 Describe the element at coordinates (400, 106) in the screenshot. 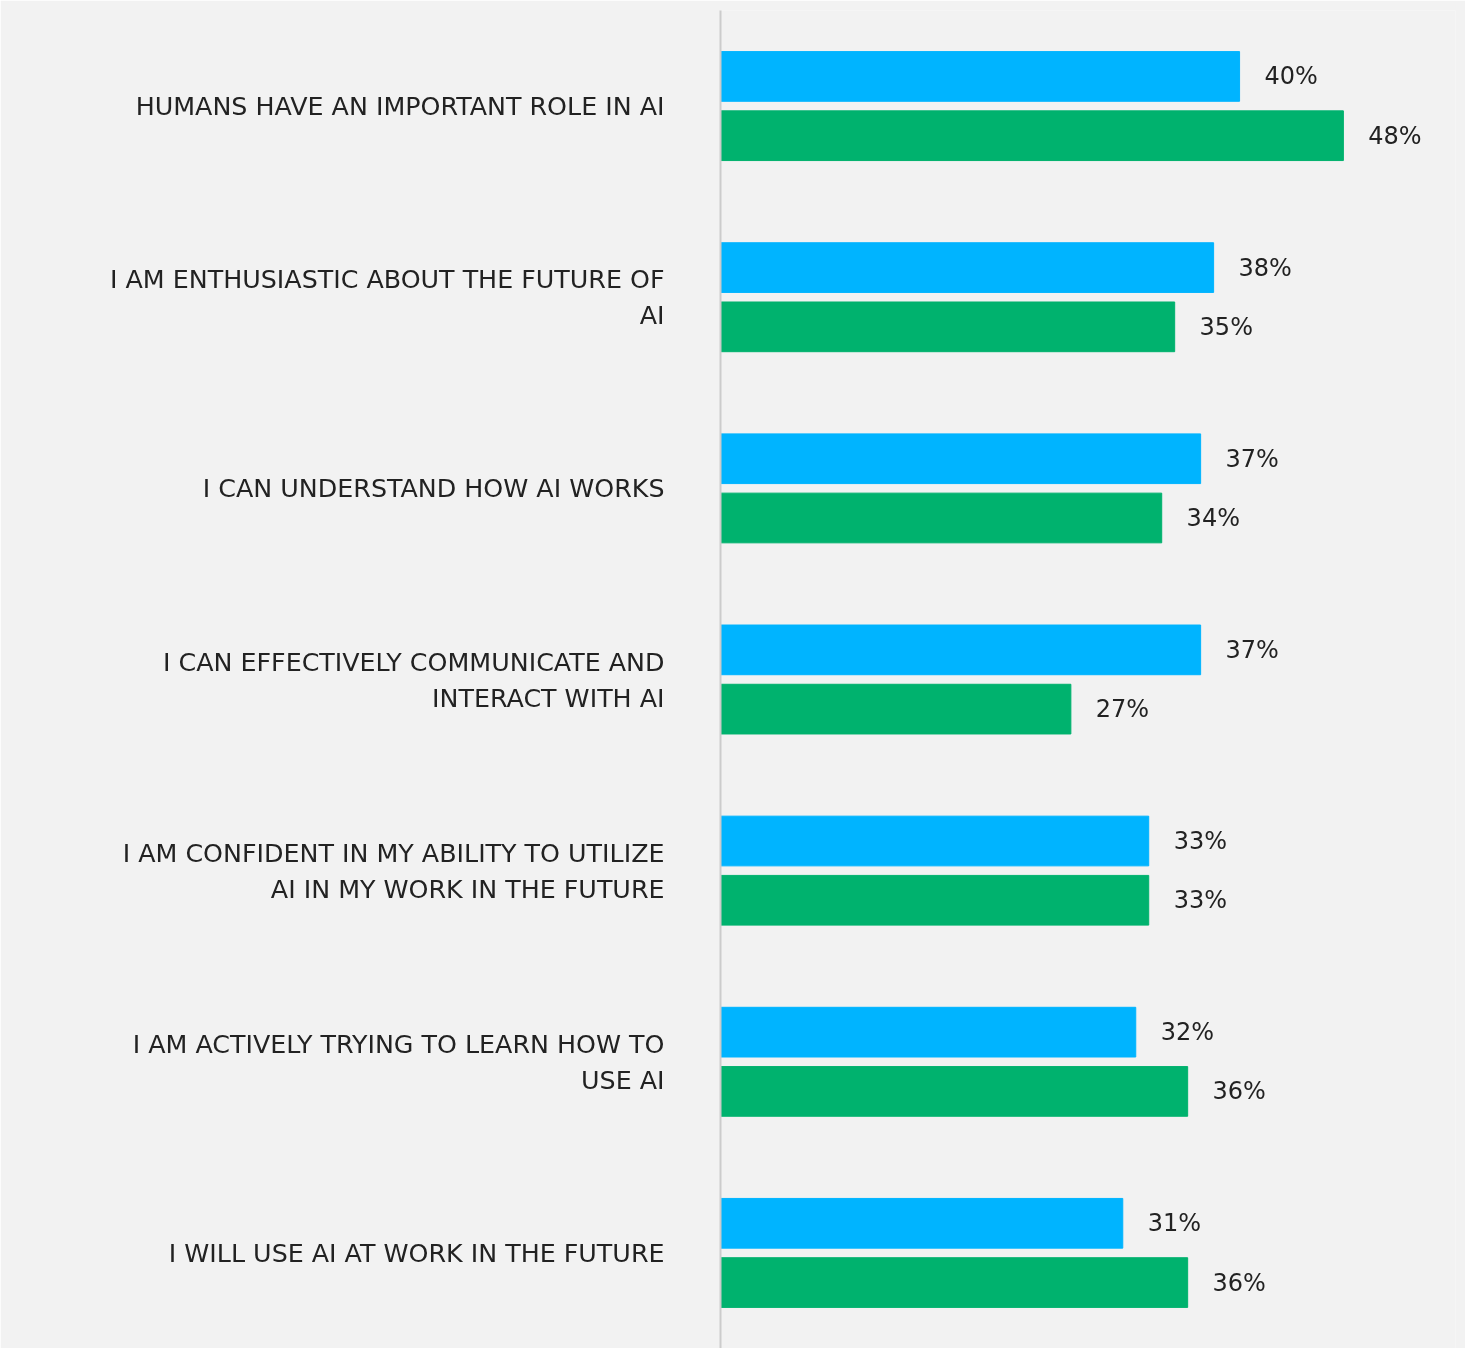

I see `y-tick-label: HUMANS HAVE AN IMPORTANT ROLE IN AI` at that location.